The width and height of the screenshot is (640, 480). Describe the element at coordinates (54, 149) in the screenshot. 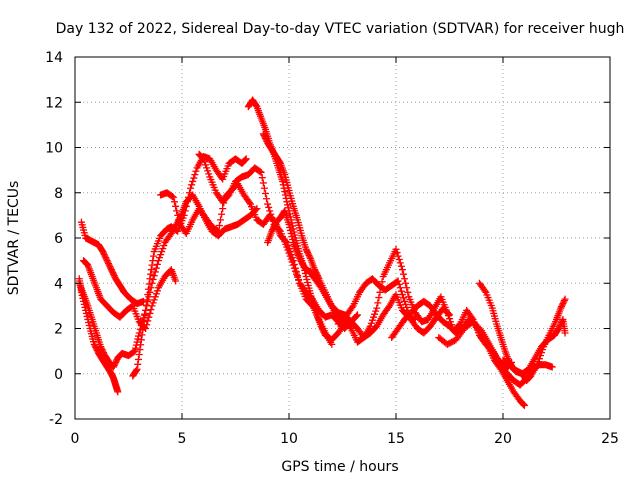

I see `y-tick-label: 10` at that location.